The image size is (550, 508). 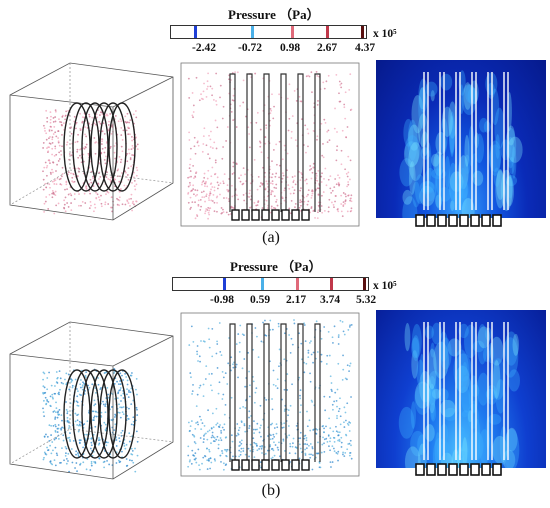 I want to click on particle-front-view-b, so click(x=270, y=394).